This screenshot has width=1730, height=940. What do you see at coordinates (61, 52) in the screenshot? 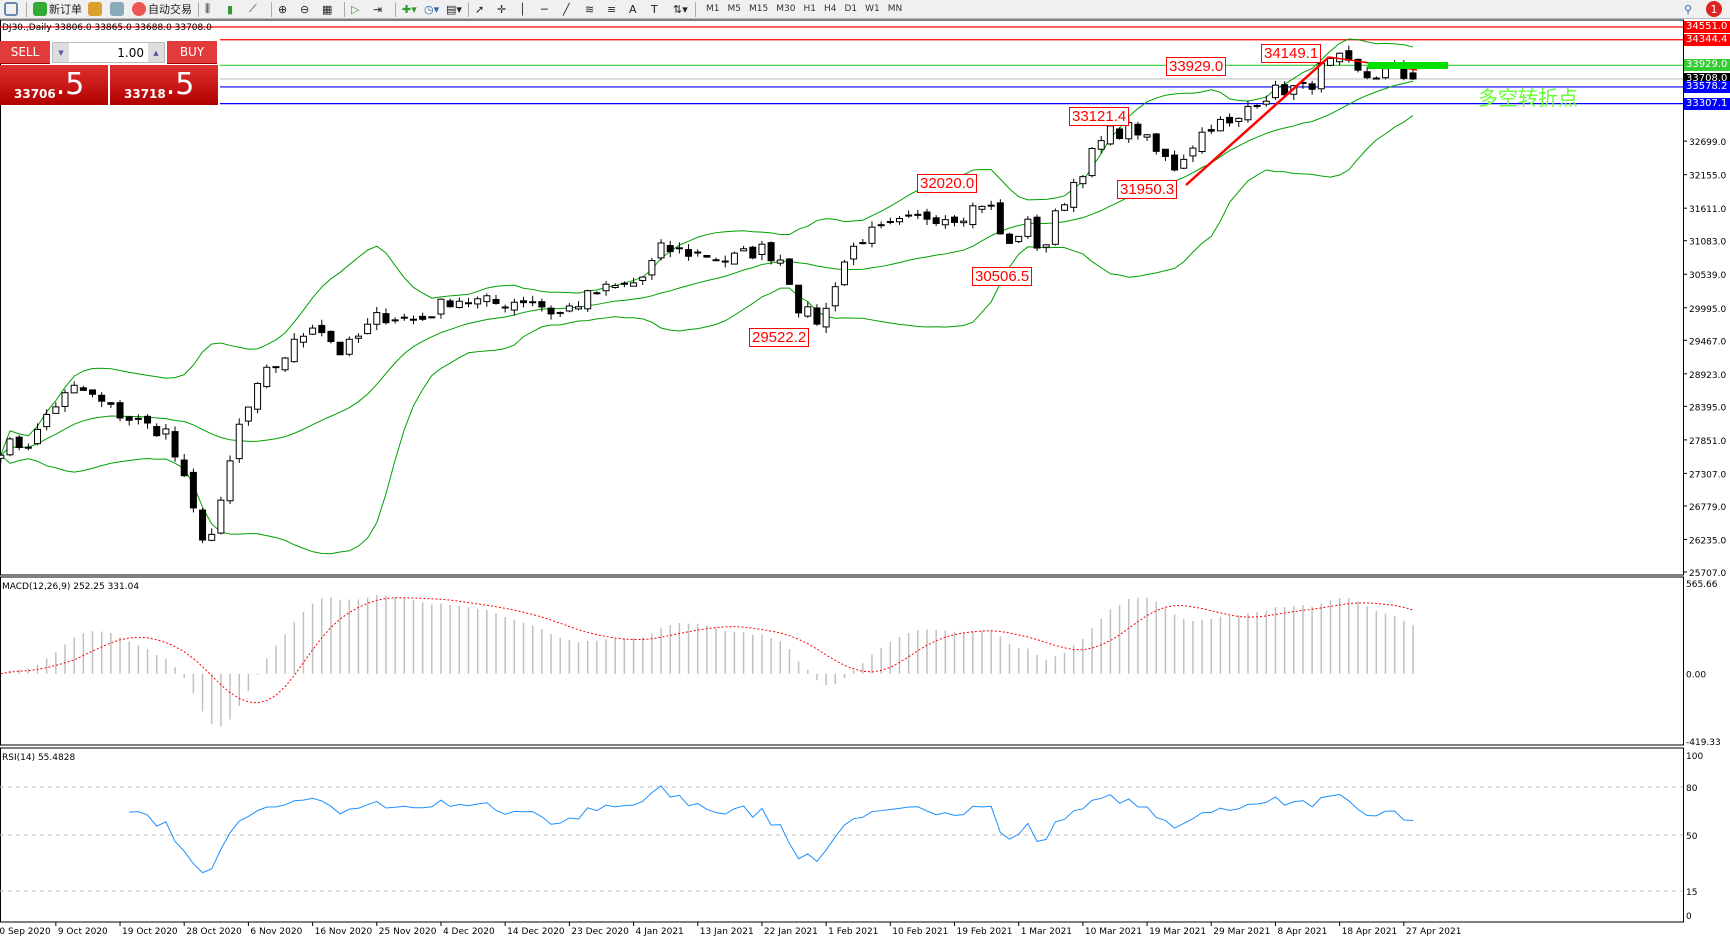
I see `decrease-lot-icon: ▼` at bounding box center [61, 52].